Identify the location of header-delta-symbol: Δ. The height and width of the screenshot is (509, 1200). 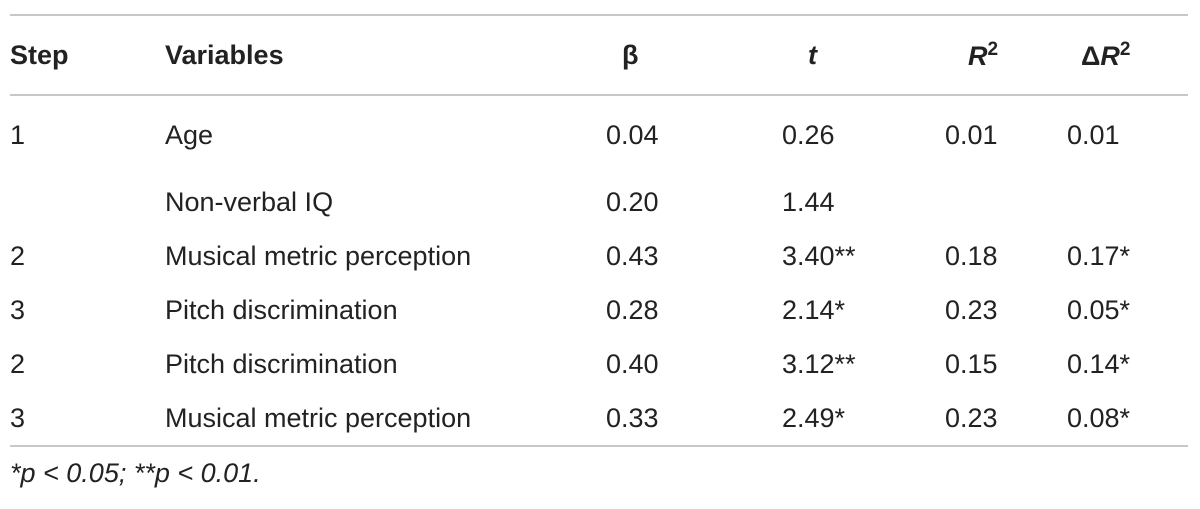
(1091, 55).